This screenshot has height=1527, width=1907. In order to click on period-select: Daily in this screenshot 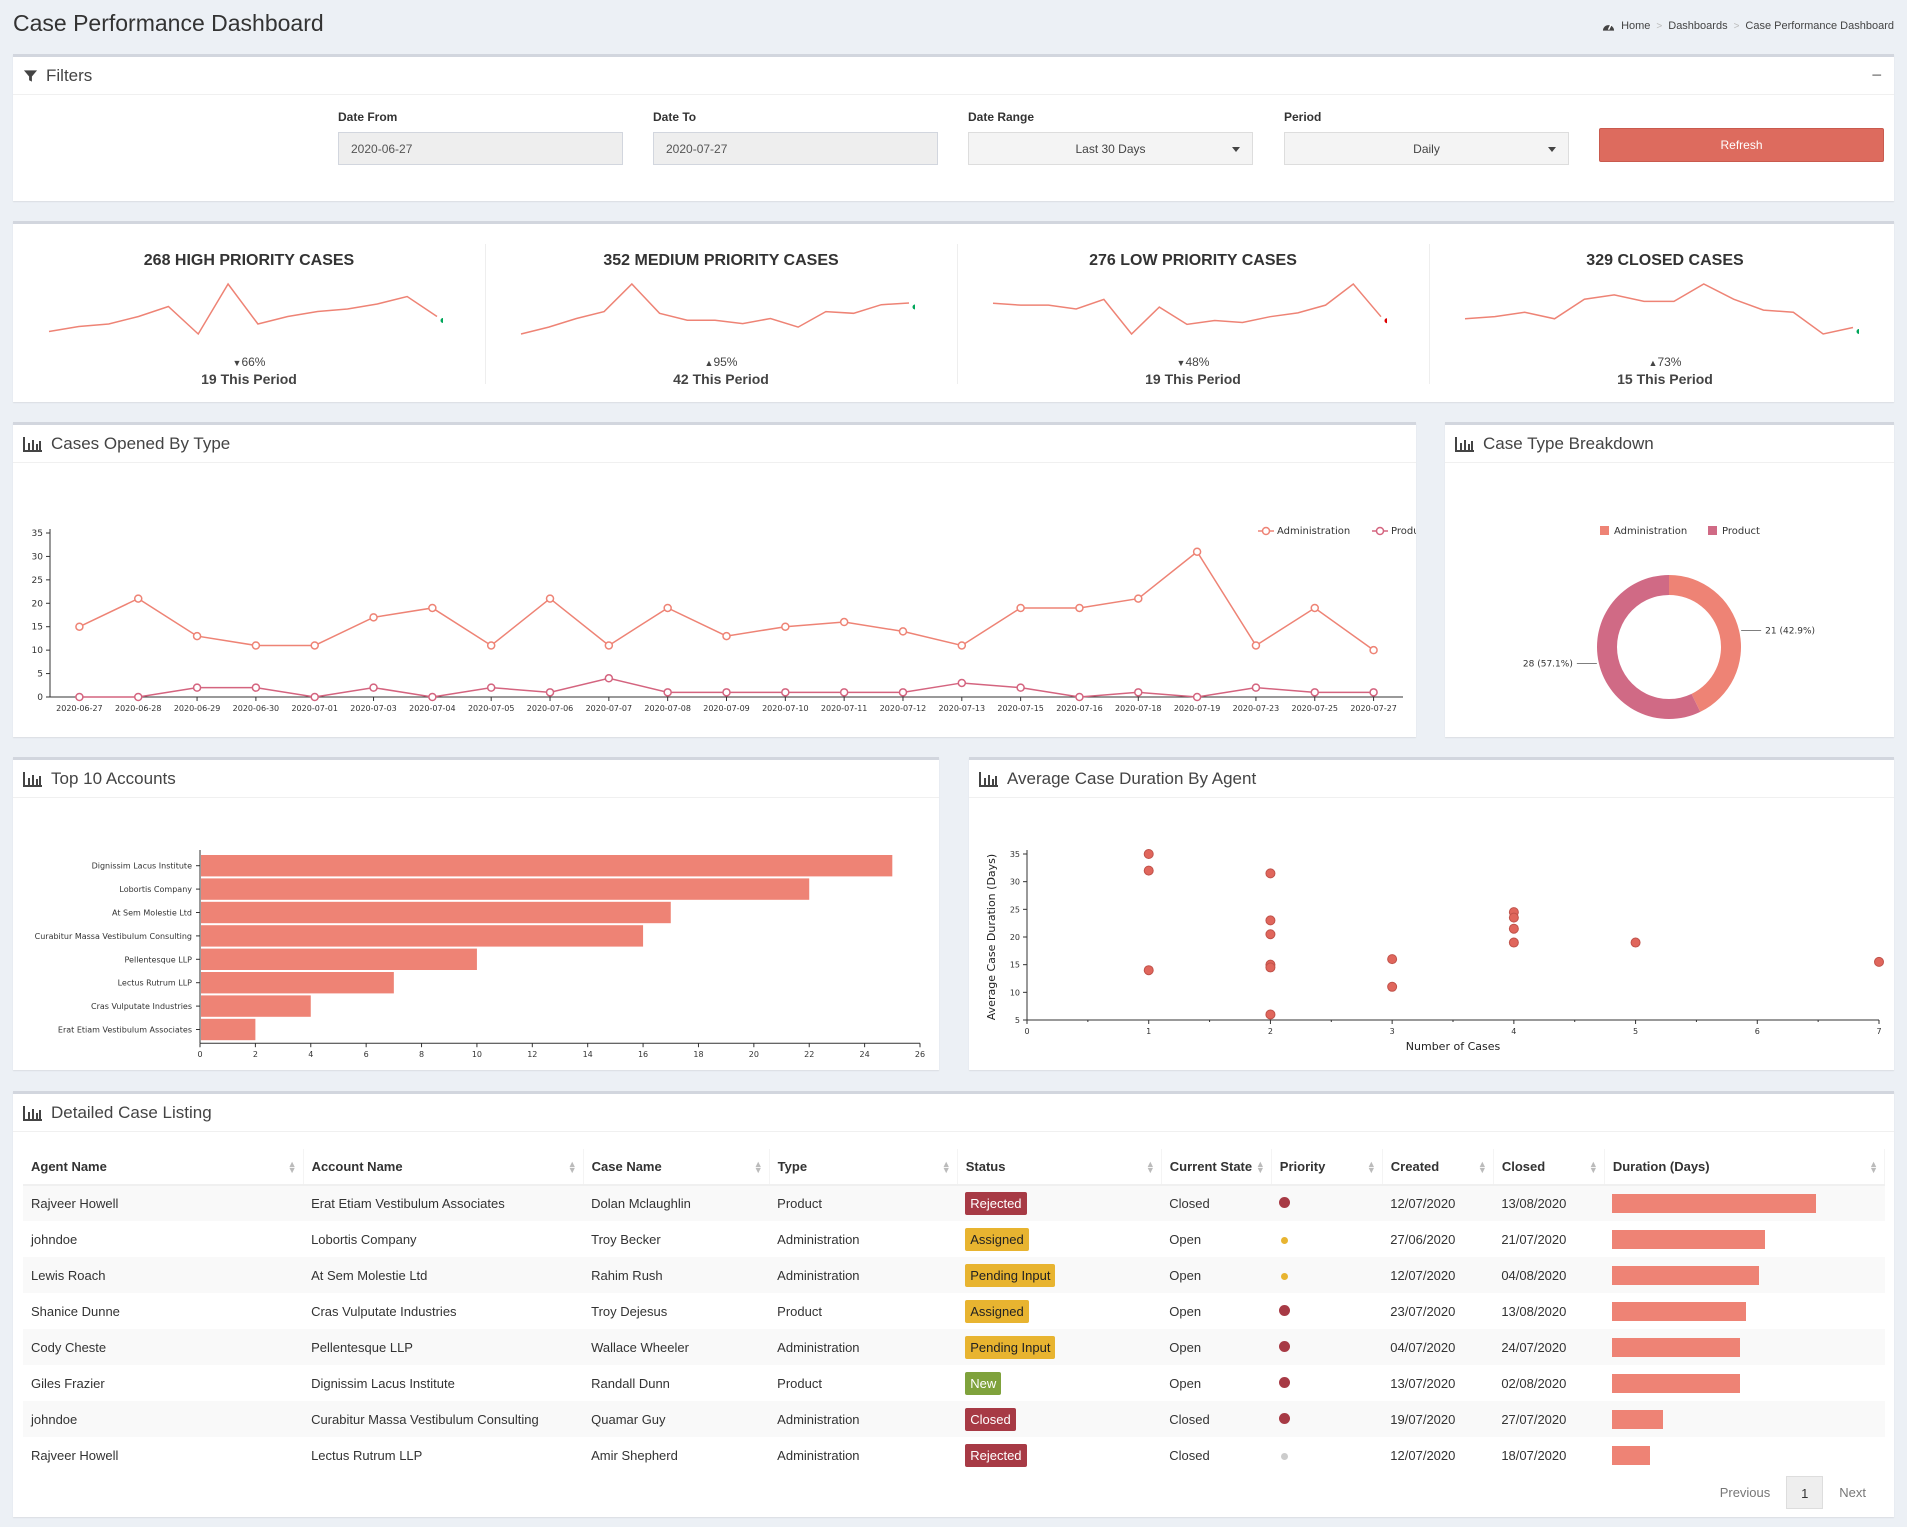, I will do `click(1426, 148)`.